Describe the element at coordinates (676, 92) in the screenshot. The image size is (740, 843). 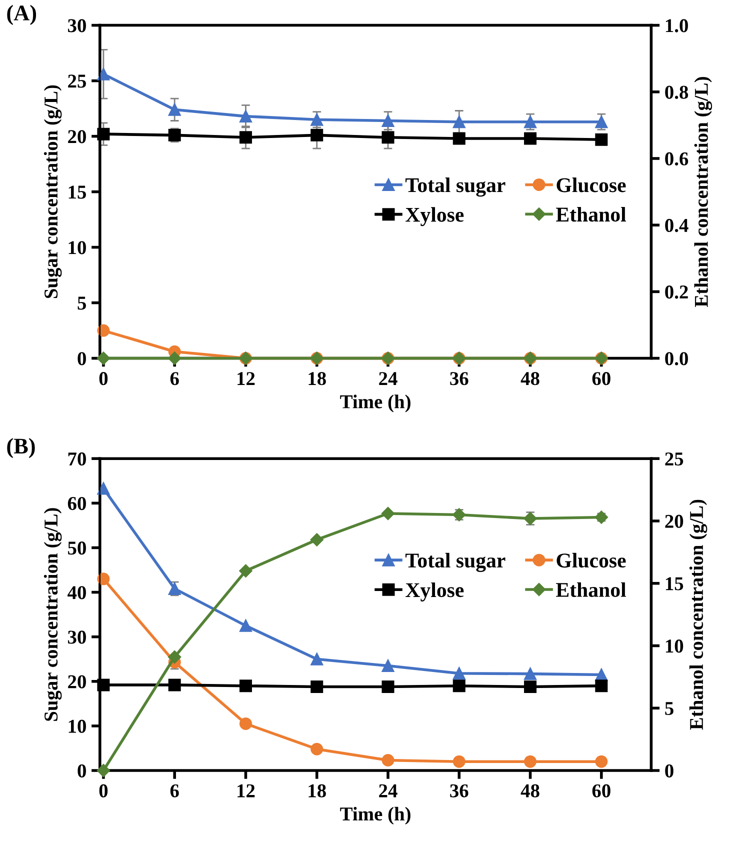
I see `y2-tick-label: 0.8` at that location.